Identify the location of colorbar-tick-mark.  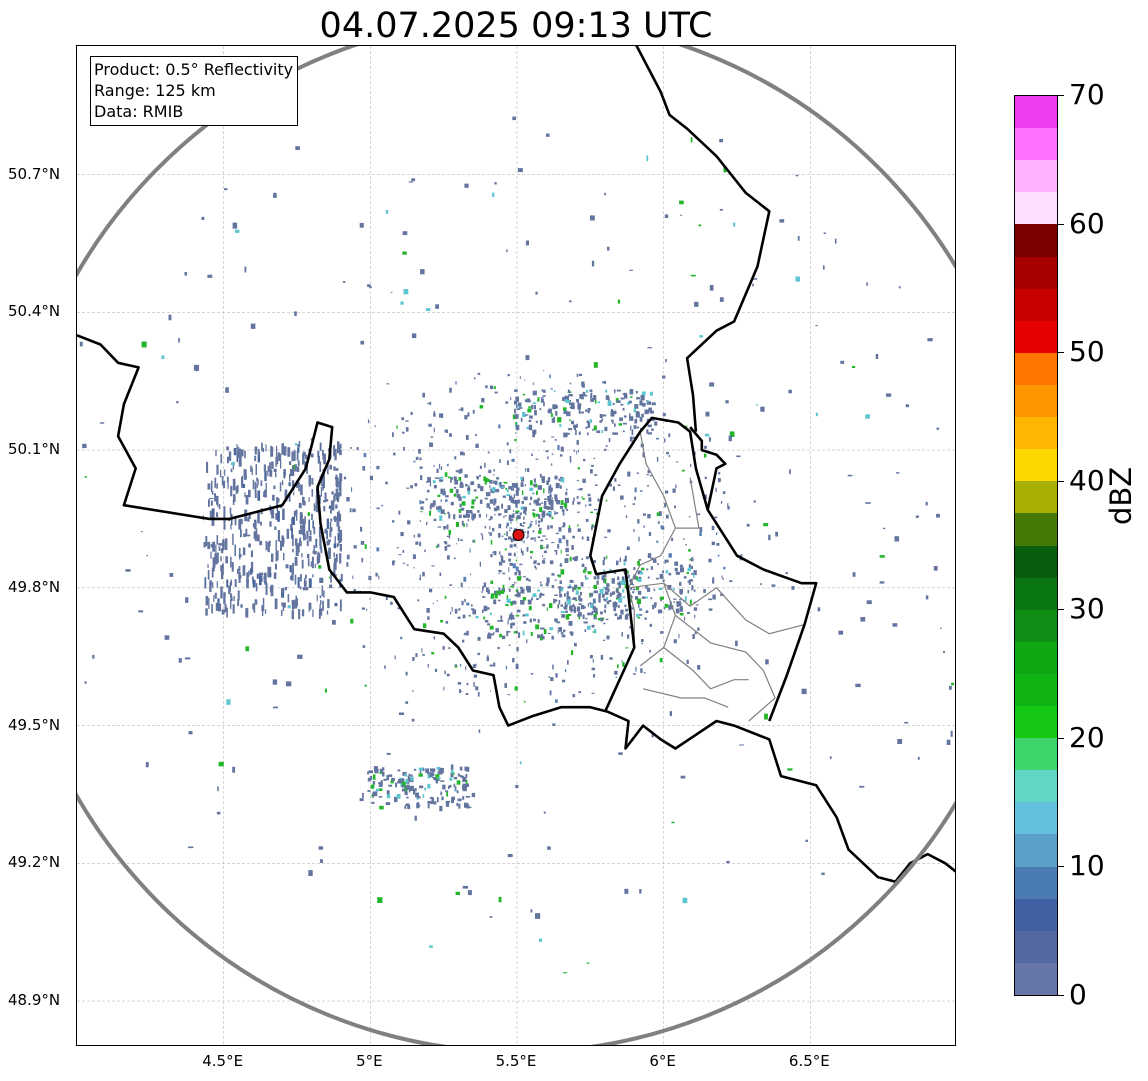
(1061, 481).